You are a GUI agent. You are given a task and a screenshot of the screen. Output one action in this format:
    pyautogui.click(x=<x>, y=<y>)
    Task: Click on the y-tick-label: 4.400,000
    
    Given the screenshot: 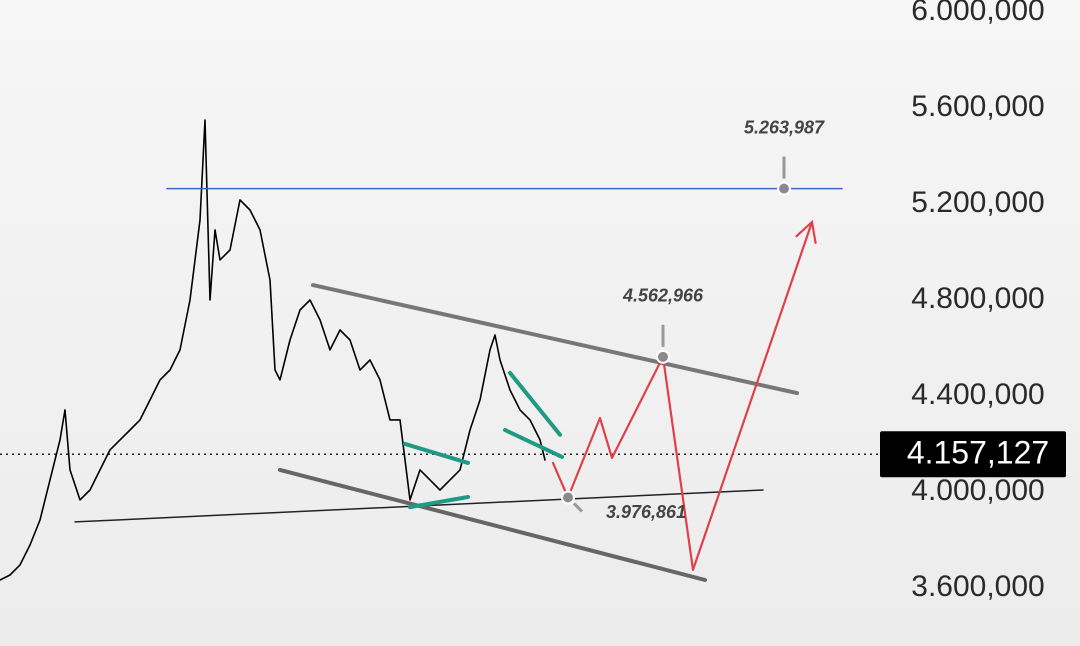 What is the action you would take?
    pyautogui.click(x=977, y=394)
    